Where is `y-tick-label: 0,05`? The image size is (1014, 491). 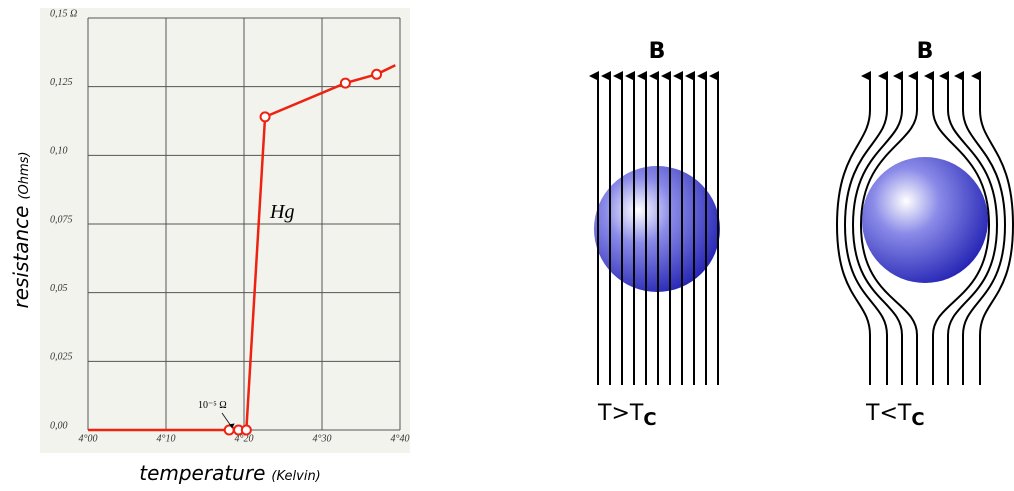
y-tick-label: 0,05 is located at coordinates (59, 288).